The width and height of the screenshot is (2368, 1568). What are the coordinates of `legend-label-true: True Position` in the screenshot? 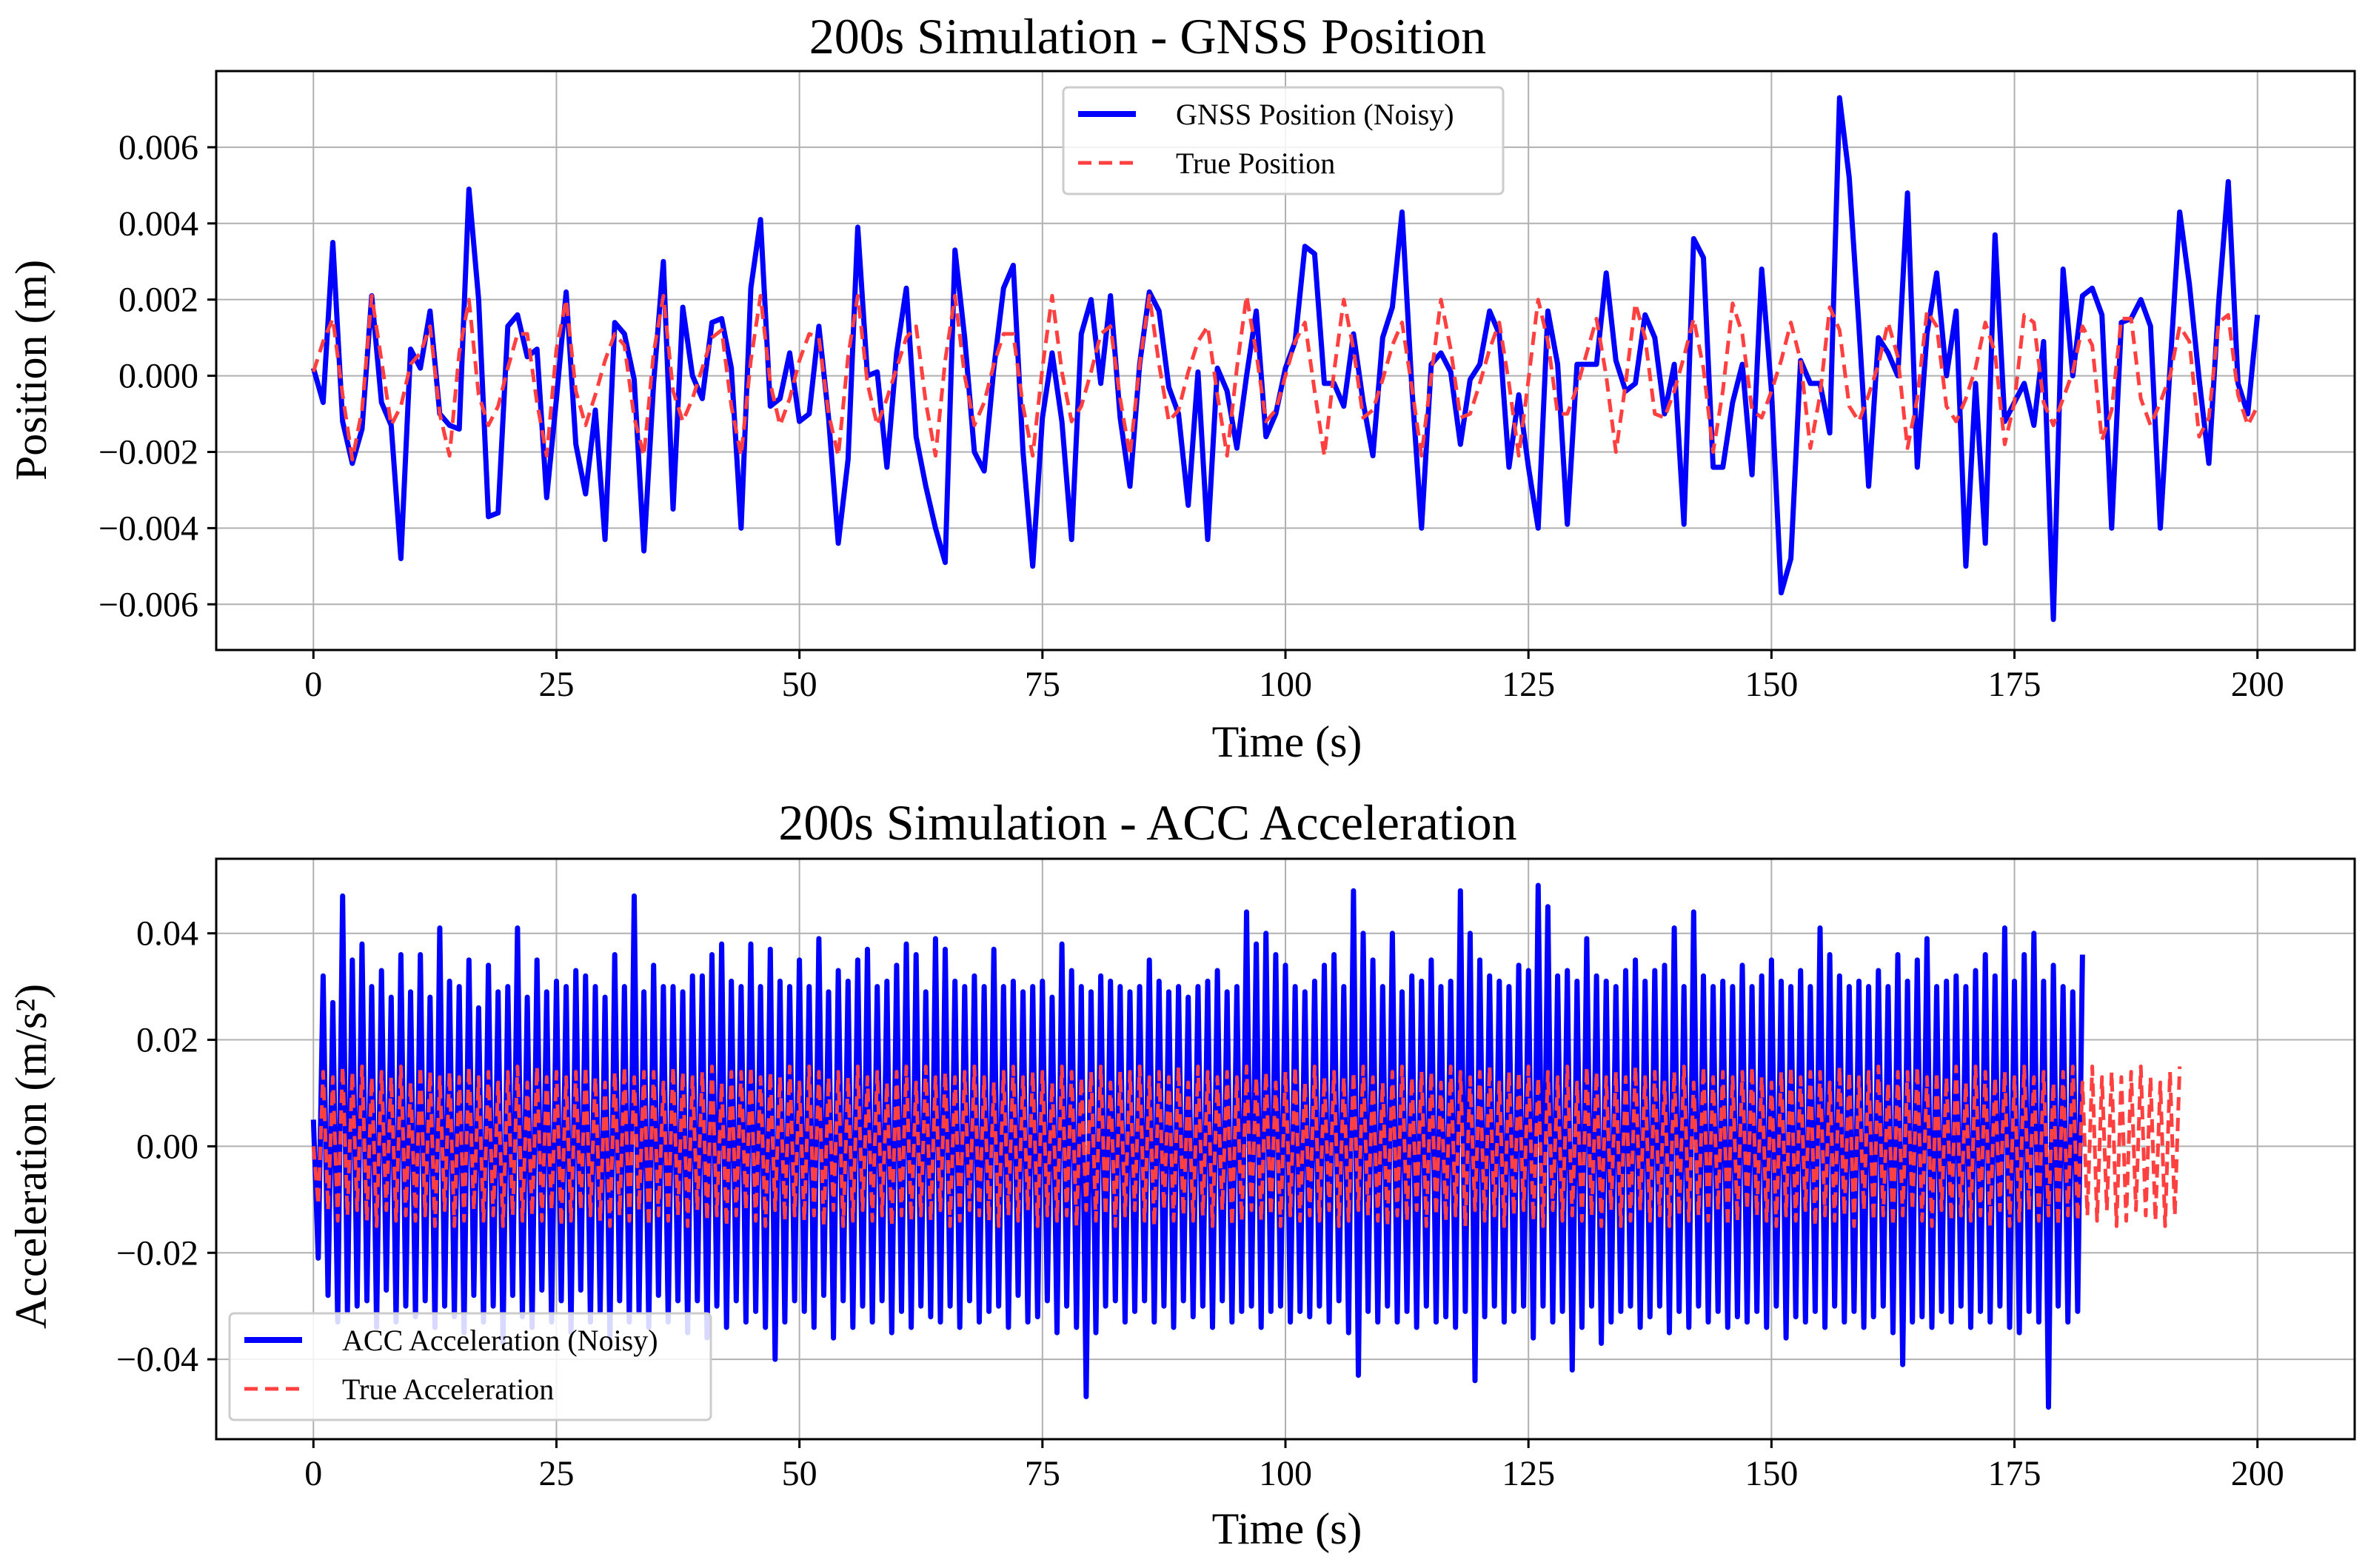 It's located at (1255, 163).